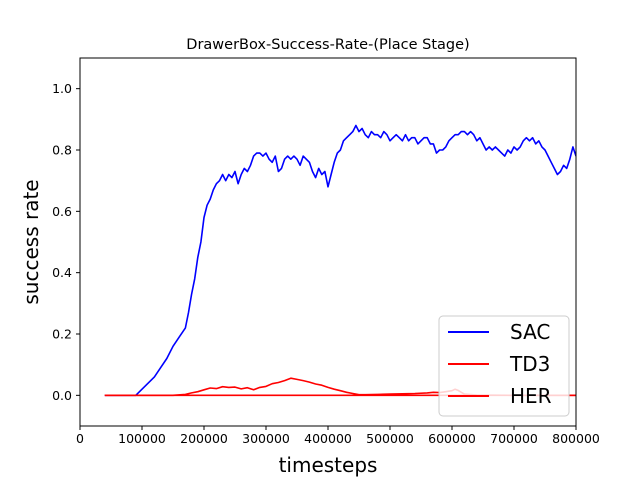 Image resolution: width=640 pixels, height=480 pixels. What do you see at coordinates (266, 438) in the screenshot?
I see `x-tick-label: 300000` at bounding box center [266, 438].